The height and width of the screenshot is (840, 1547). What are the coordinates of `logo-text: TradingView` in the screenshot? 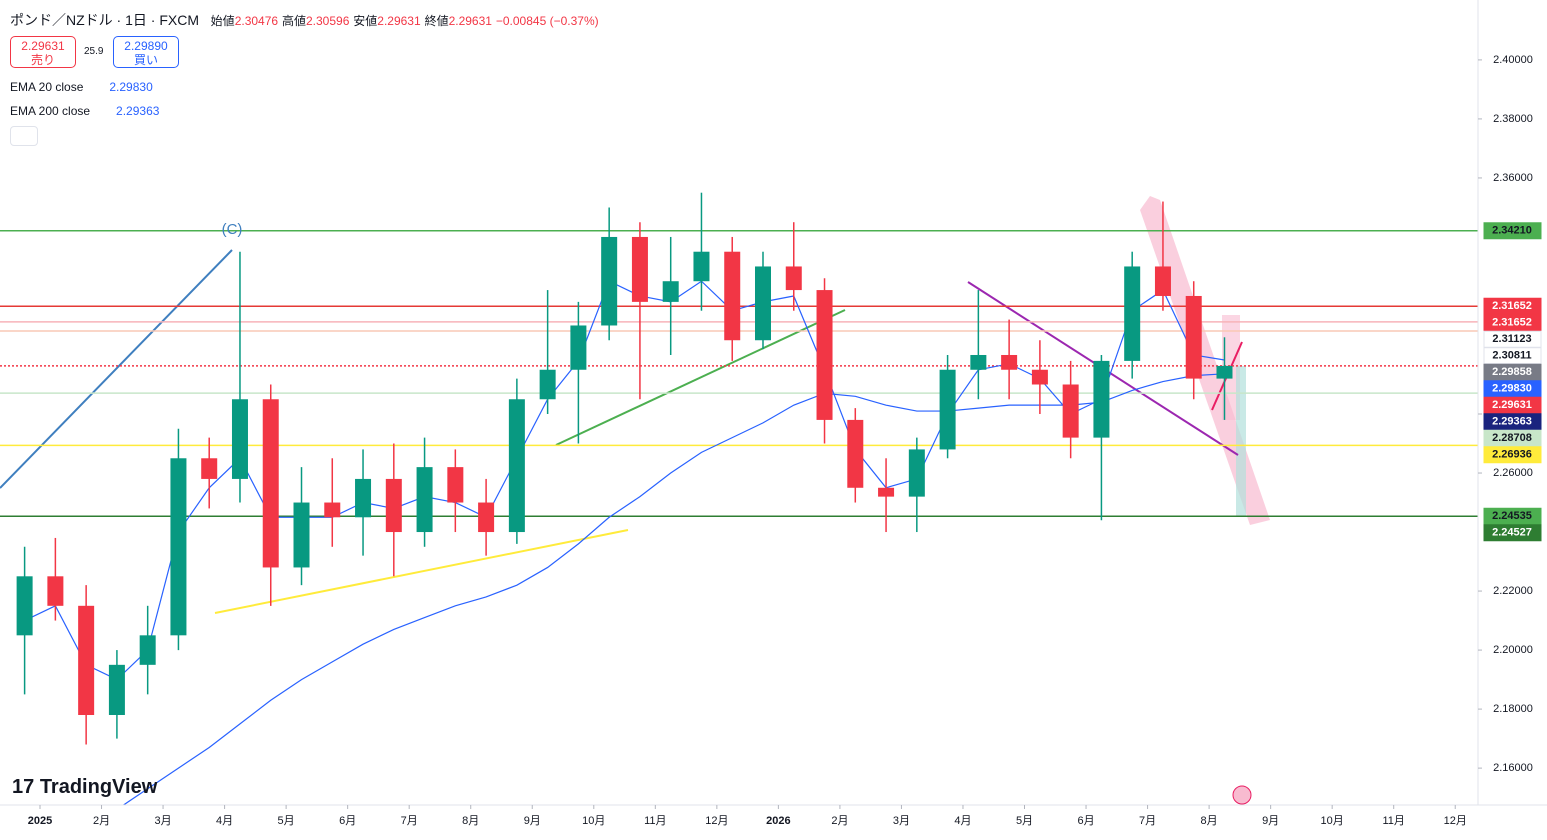 It's located at (98, 787).